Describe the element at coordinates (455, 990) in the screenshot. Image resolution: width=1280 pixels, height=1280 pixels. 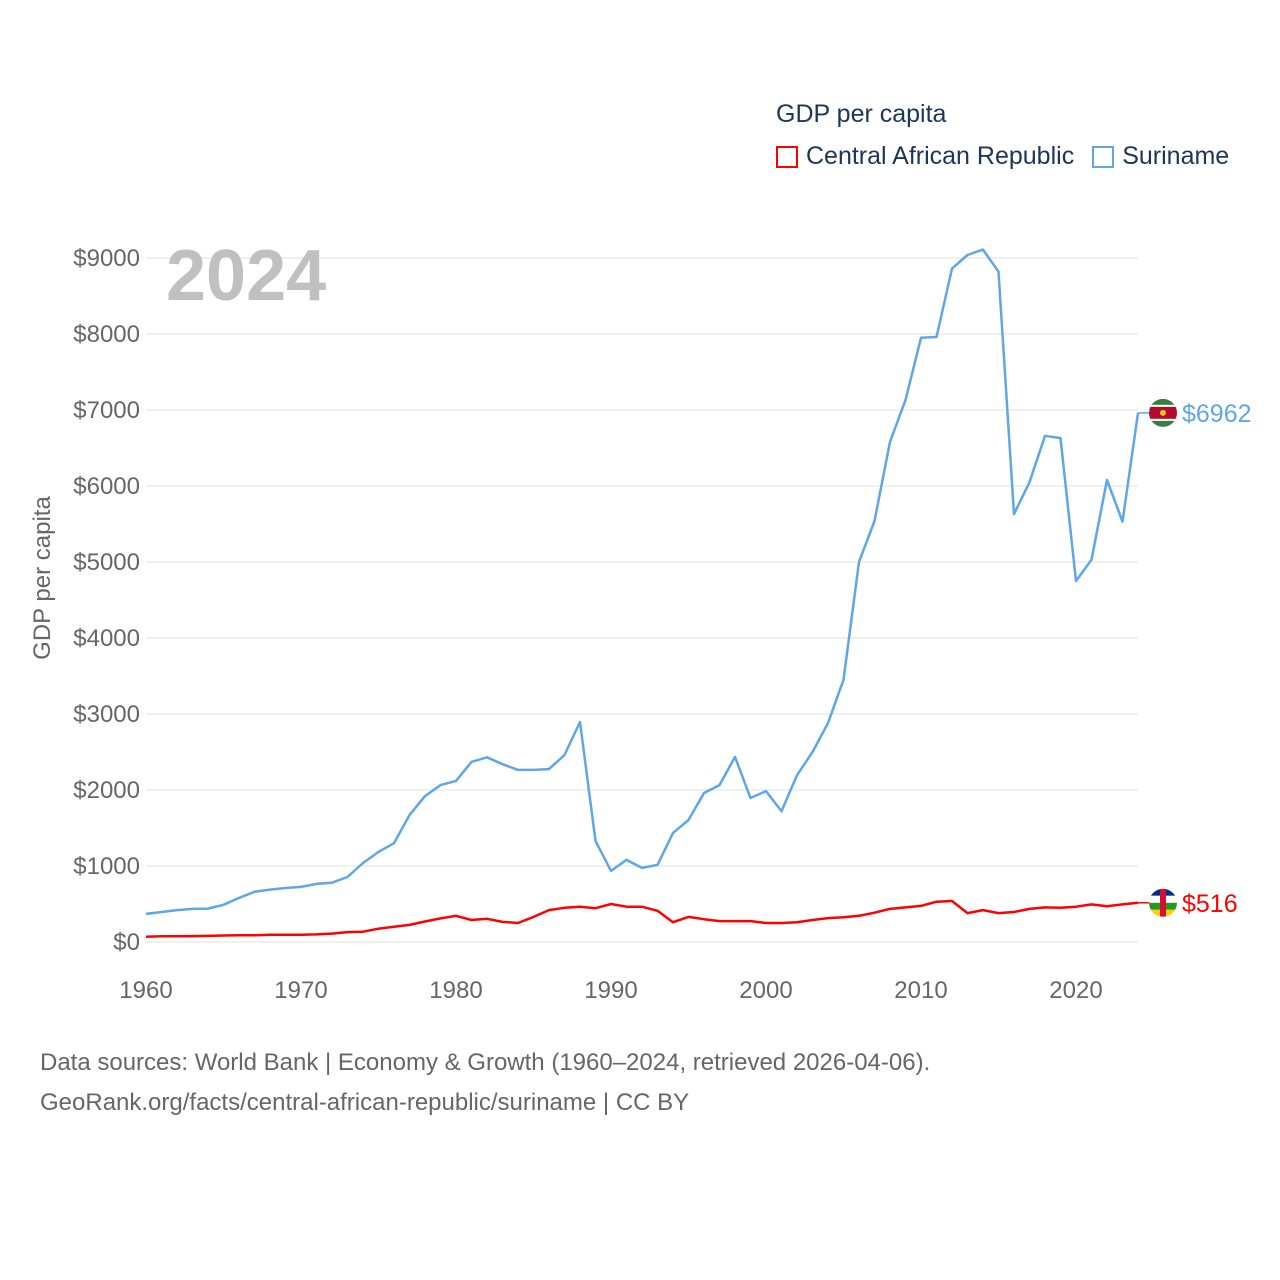
I see `x-tick-label: 1980` at that location.